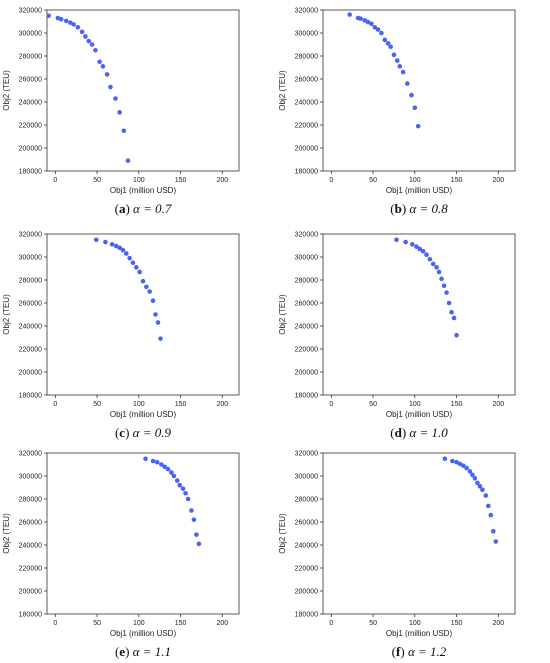 Image resolution: width=550 pixels, height=663 pixels. Describe the element at coordinates (30, 477) in the screenshot. I see `y-tick-label: 300000` at that location.